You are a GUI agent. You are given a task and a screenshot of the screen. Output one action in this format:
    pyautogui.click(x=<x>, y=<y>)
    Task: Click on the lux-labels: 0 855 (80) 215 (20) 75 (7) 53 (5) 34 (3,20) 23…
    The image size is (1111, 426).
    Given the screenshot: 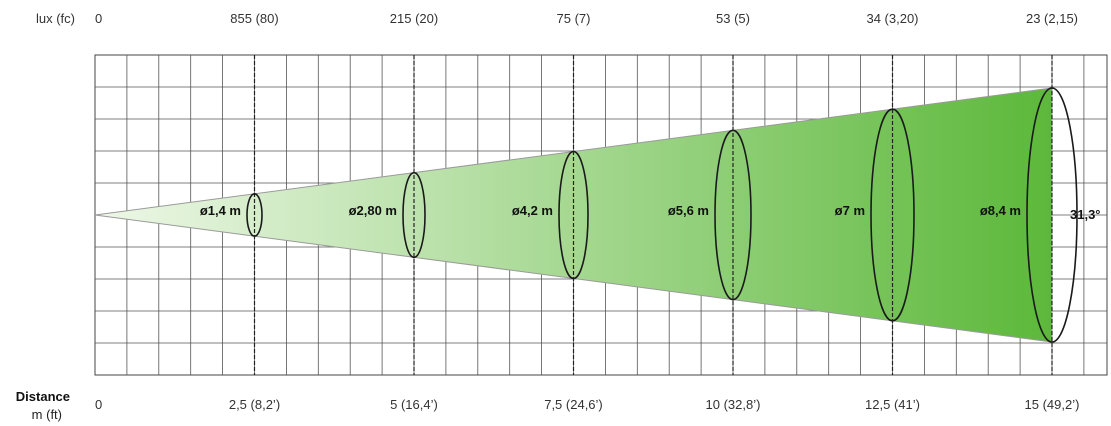 What is the action you would take?
    pyautogui.click(x=586, y=18)
    